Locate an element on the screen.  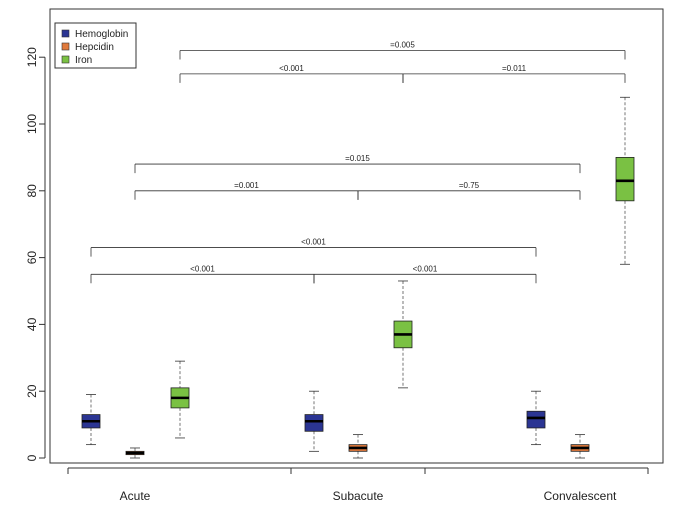
legend-label-iron: Iron is located at coordinates (83, 60).